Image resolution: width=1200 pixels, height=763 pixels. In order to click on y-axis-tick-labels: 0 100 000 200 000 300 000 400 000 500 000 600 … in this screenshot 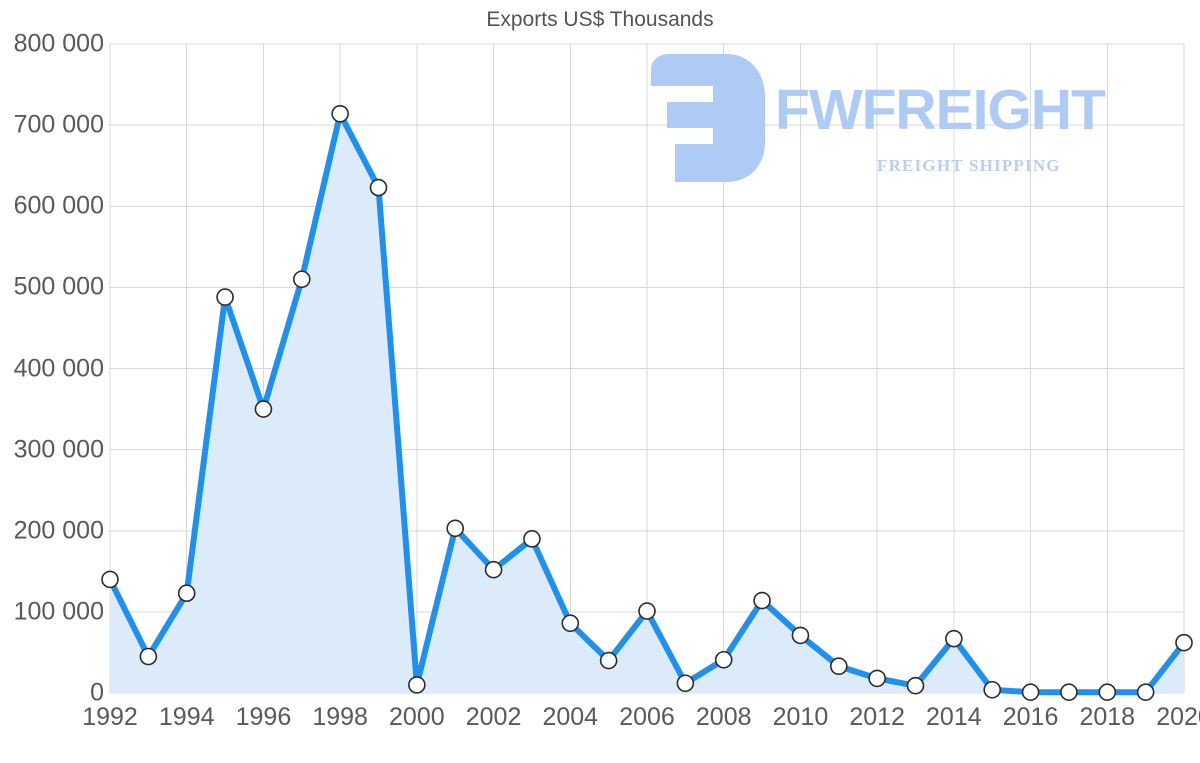, I will do `click(52, 381)`.